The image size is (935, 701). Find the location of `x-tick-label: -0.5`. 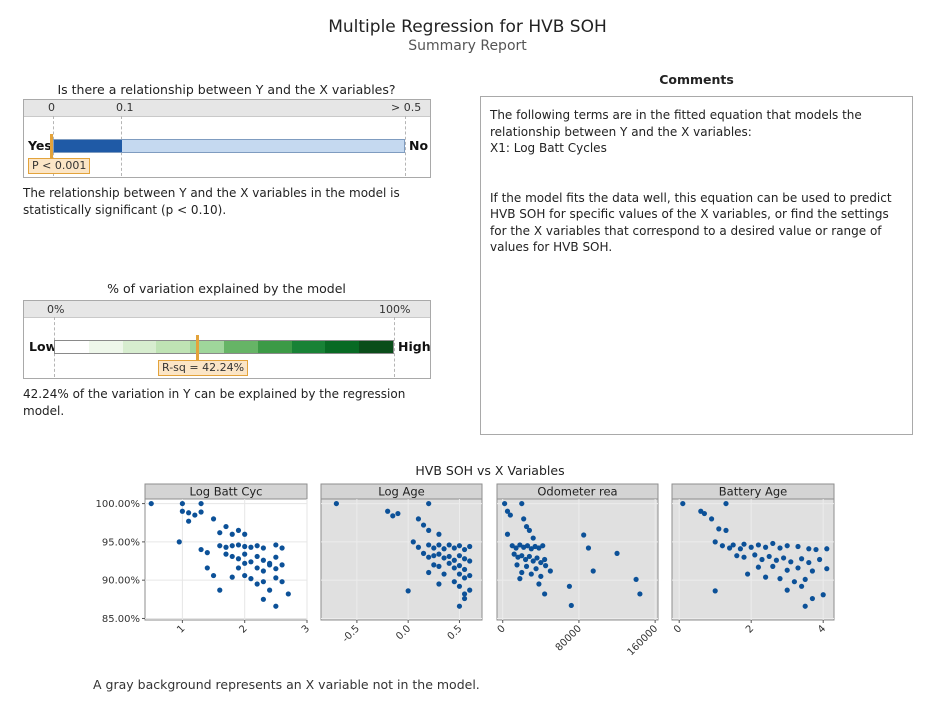

x-tick-label: -0.5 is located at coordinates (351, 634).